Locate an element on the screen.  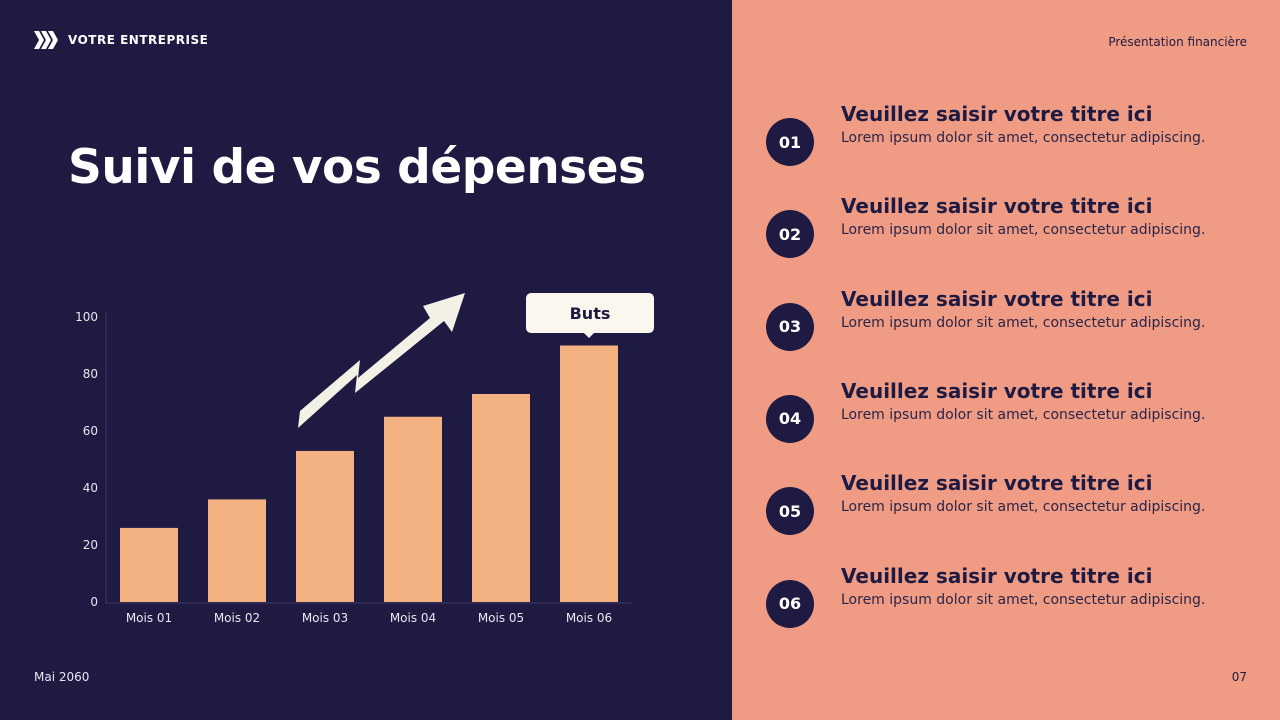
x-tick-label: Mois 06 is located at coordinates (589, 618).